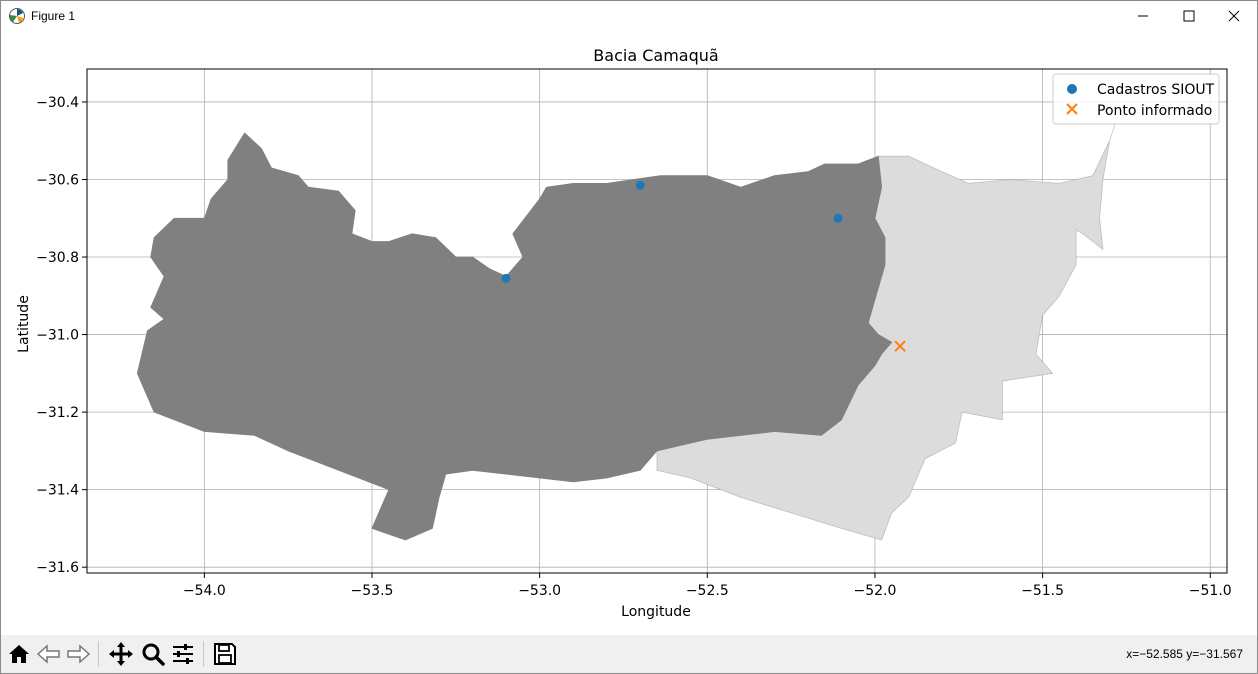  I want to click on forward-arrow-icon, so click(78, 654).